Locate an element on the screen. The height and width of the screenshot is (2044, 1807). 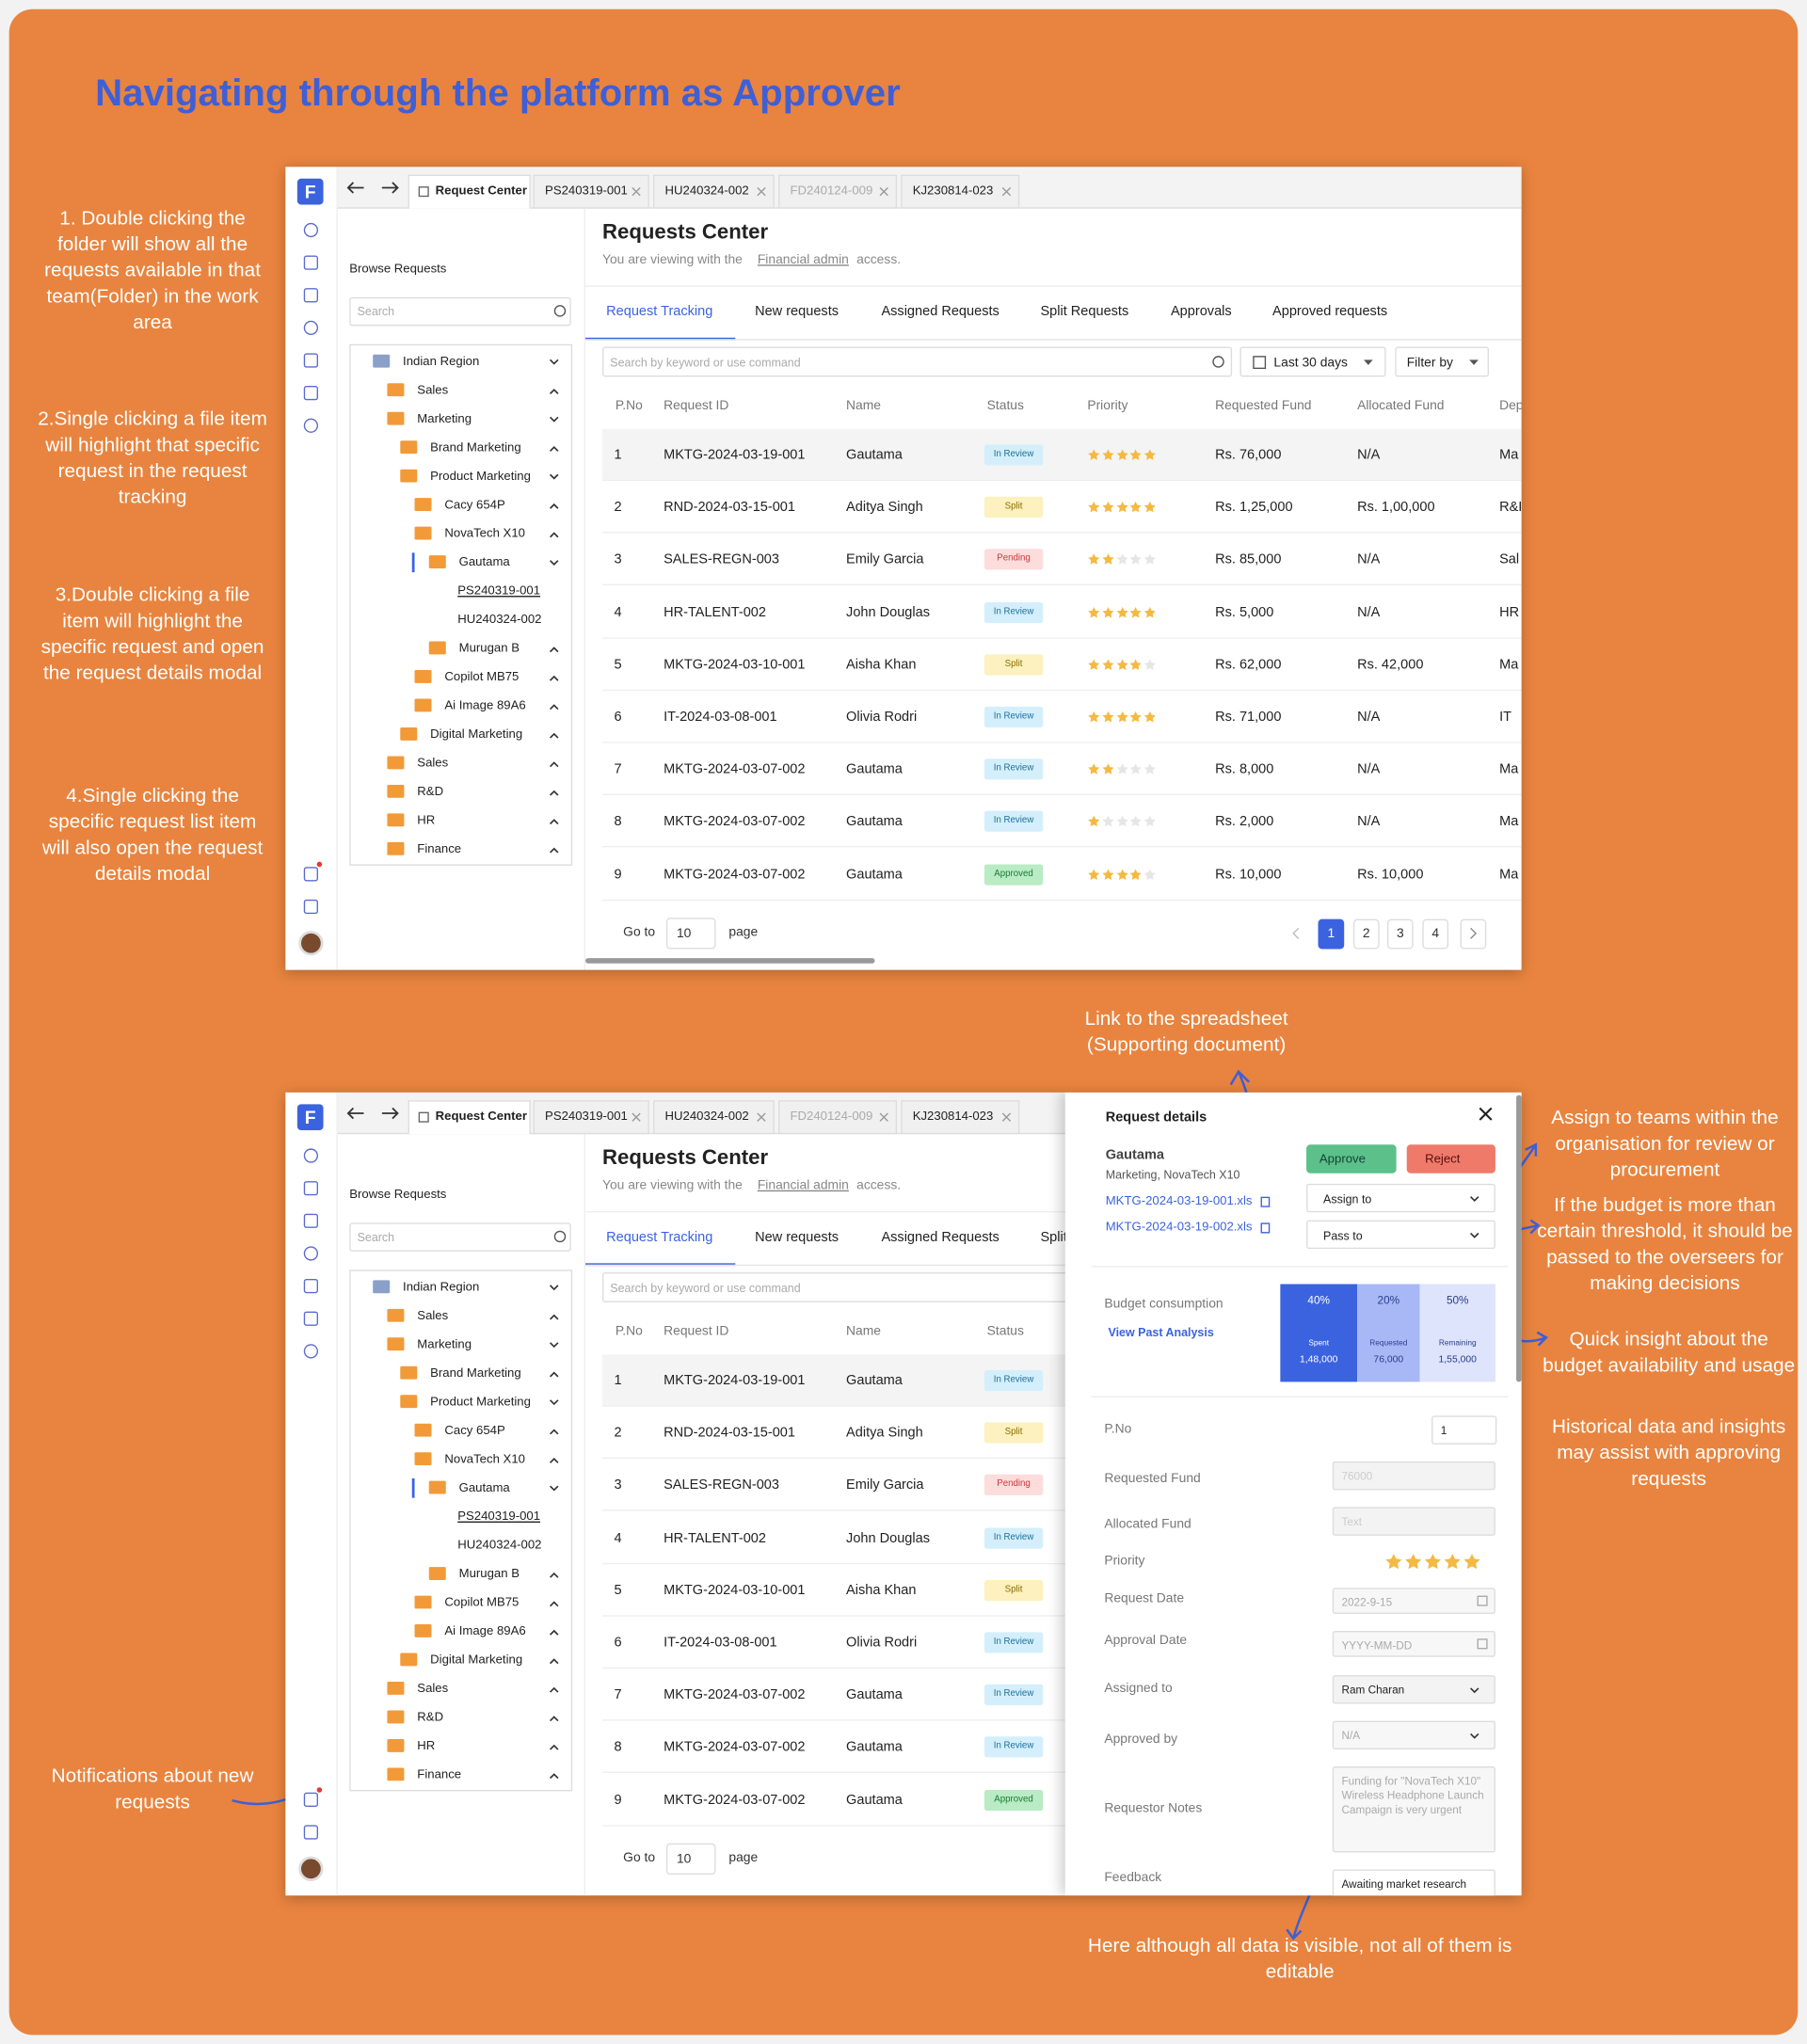
page-button: 4 is located at coordinates (1435, 934).